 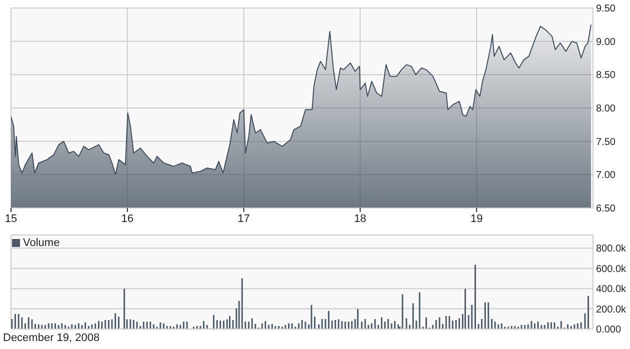 What do you see at coordinates (606, 9) in the screenshot?
I see `y-tick-label: 9.50` at bounding box center [606, 9].